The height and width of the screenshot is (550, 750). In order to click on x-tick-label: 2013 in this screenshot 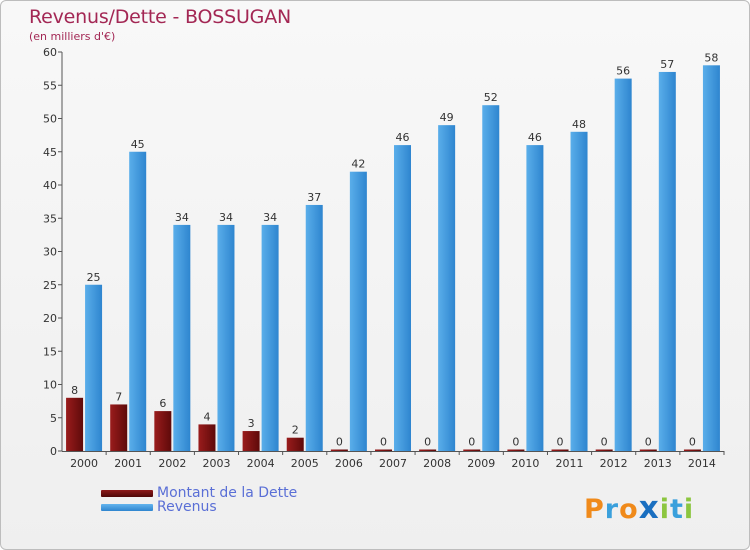, I will do `click(658, 463)`.